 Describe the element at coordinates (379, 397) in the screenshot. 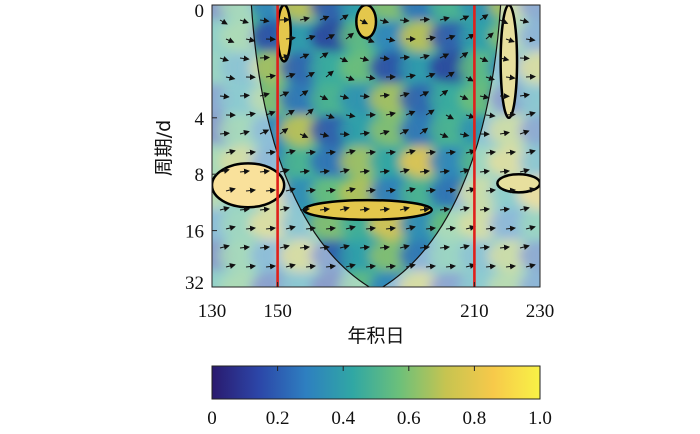

I see `colorbar-ticks: 0 0.2 0.4 0.6 0.8 1.0` at that location.